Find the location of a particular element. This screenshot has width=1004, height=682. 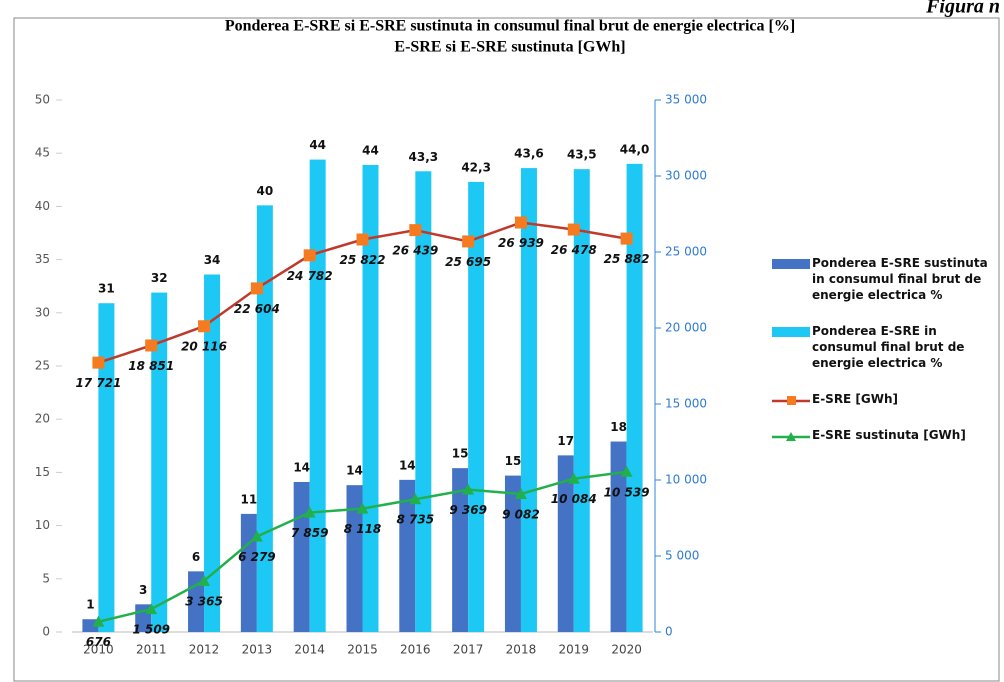

data-label: 22 604 is located at coordinates (257, 309).